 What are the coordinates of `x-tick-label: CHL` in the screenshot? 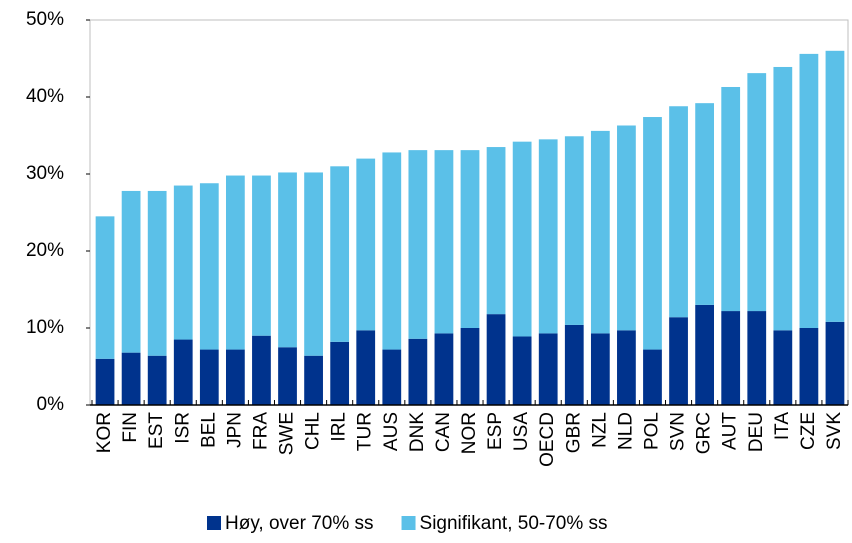 It's located at (313, 431).